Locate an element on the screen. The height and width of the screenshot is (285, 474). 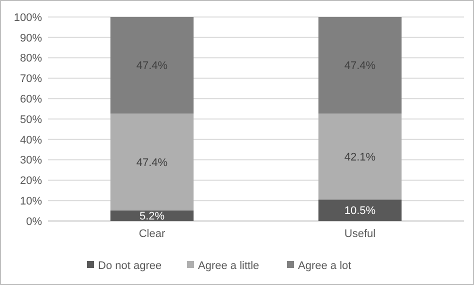
y-tick-label: 80% is located at coordinates (31, 58).